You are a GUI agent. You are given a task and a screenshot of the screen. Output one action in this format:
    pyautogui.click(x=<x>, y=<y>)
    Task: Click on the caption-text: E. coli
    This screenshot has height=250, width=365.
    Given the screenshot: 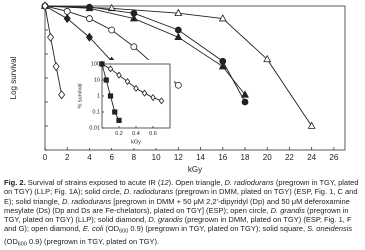 What is the action you would take?
    pyautogui.click(x=93, y=229)
    